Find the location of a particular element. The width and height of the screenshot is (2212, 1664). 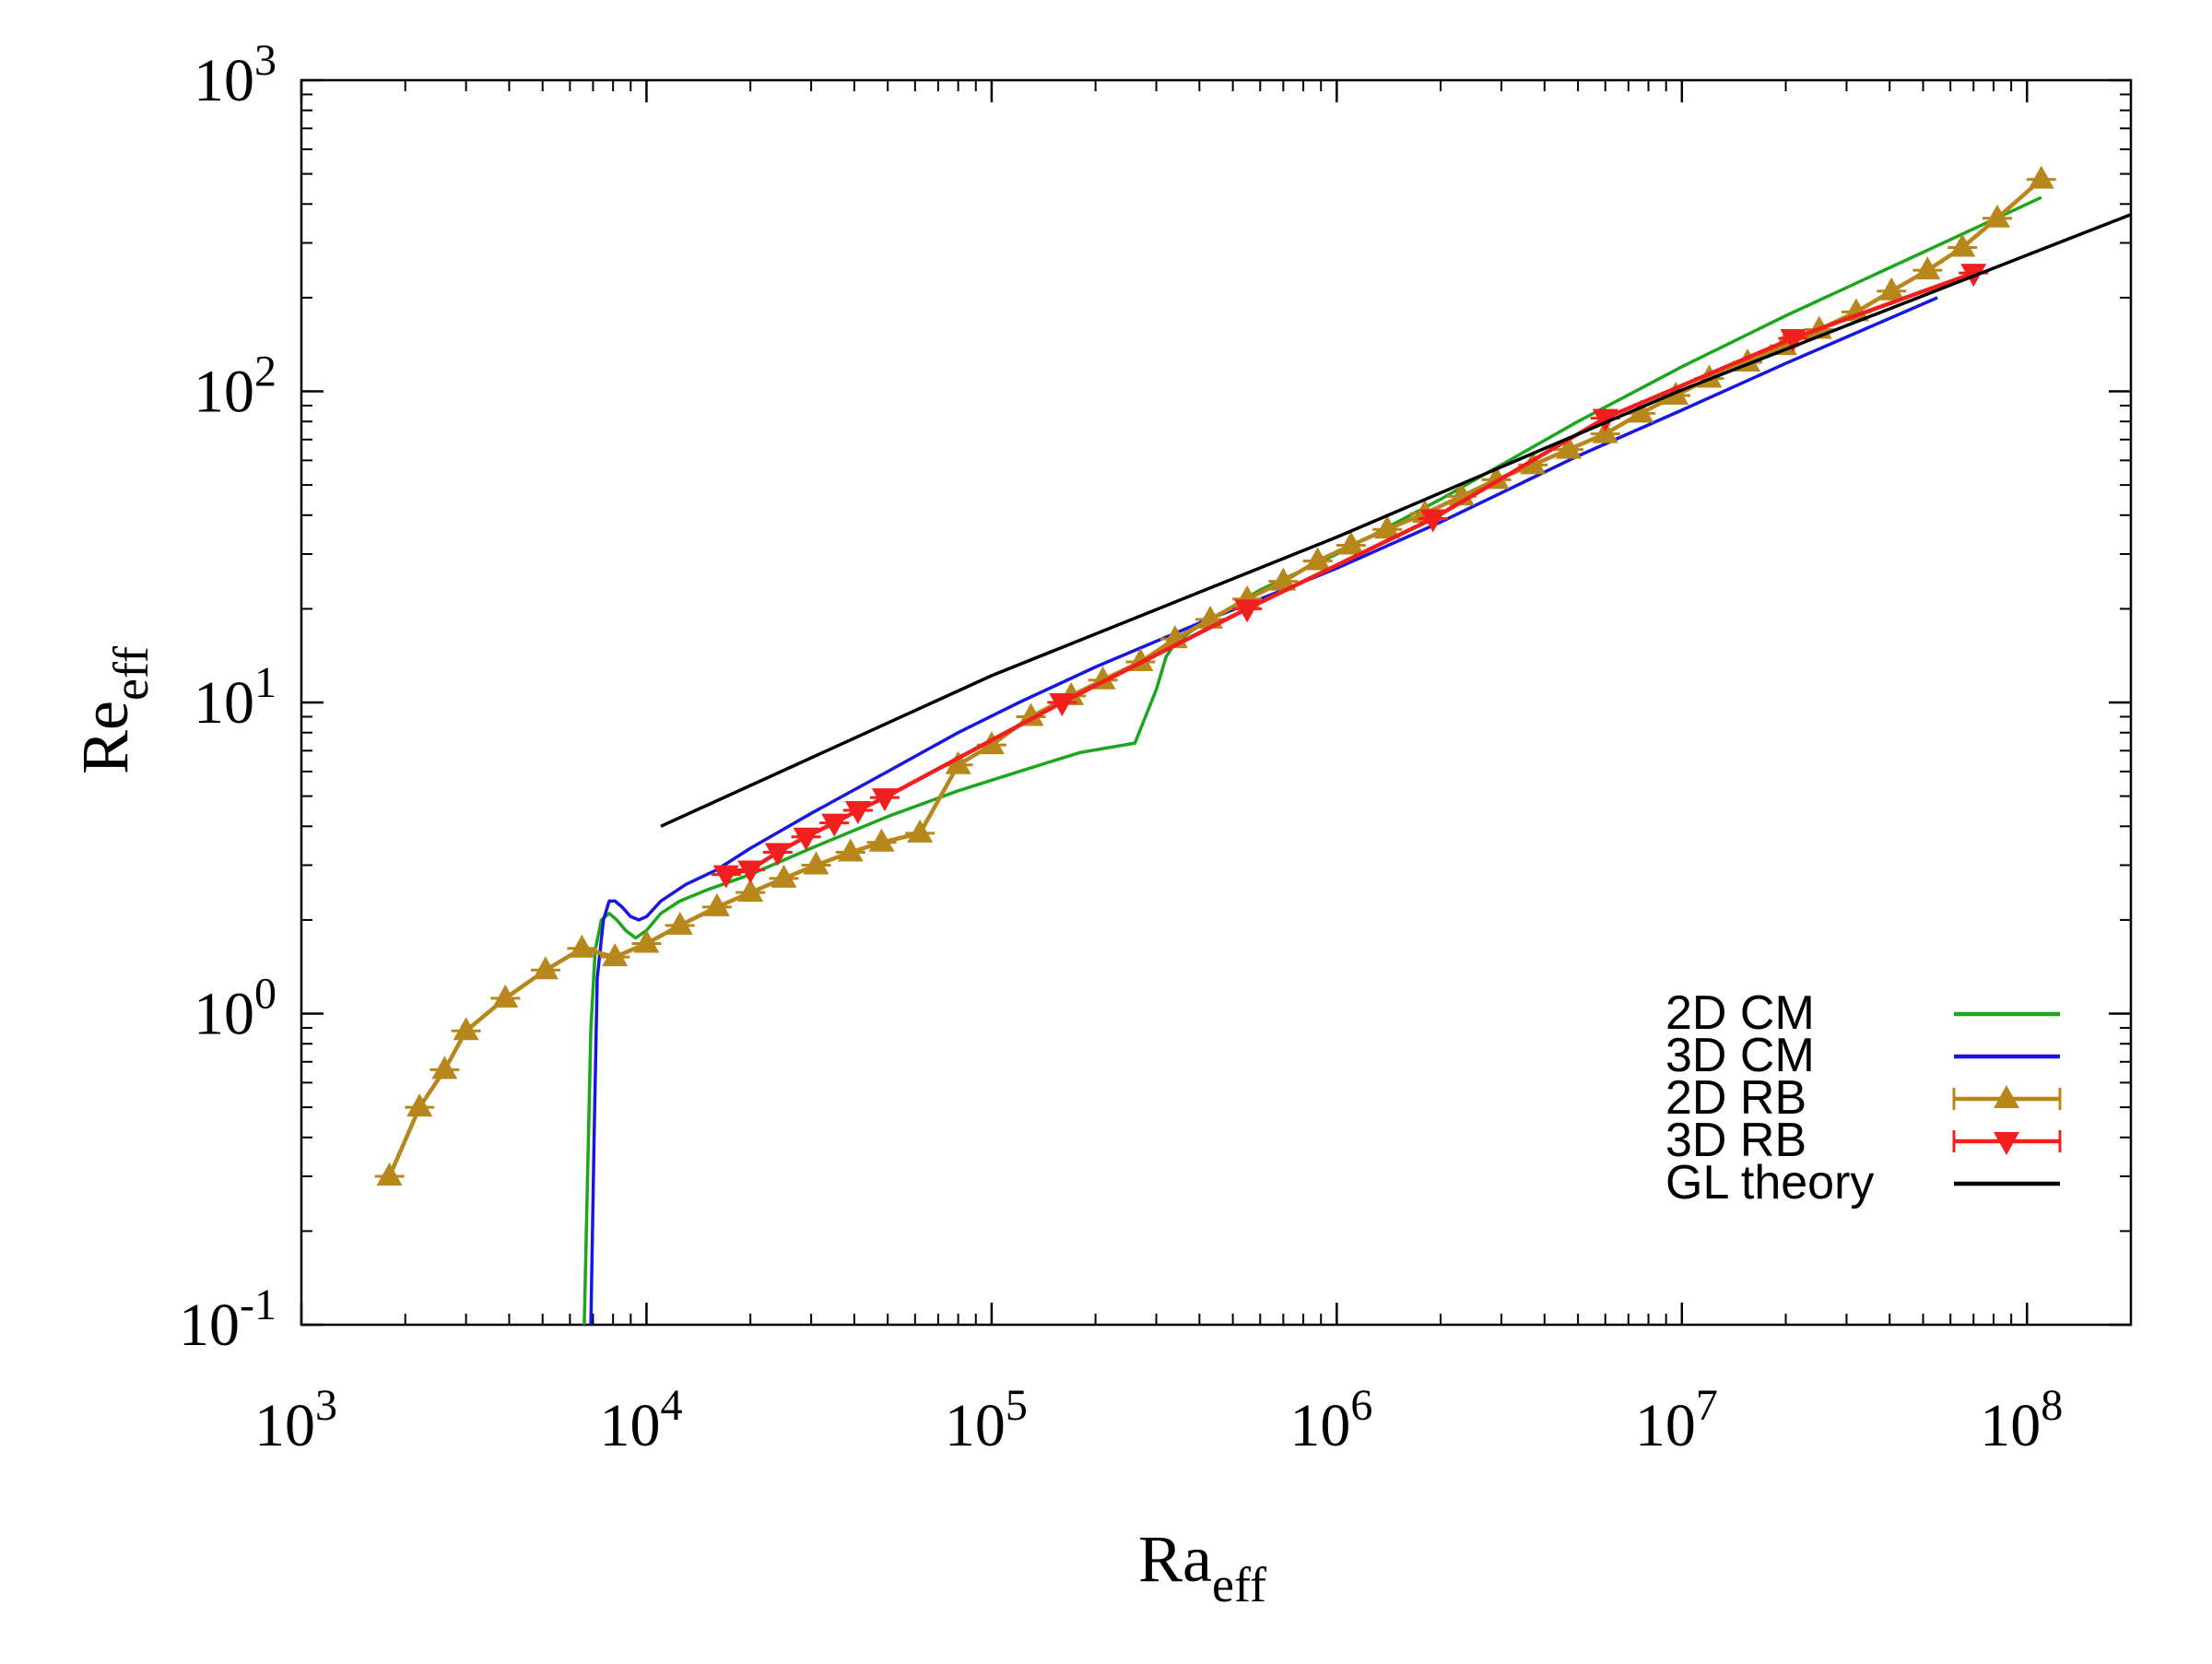

x-tick-label: 10⁵ is located at coordinates (986, 1420).